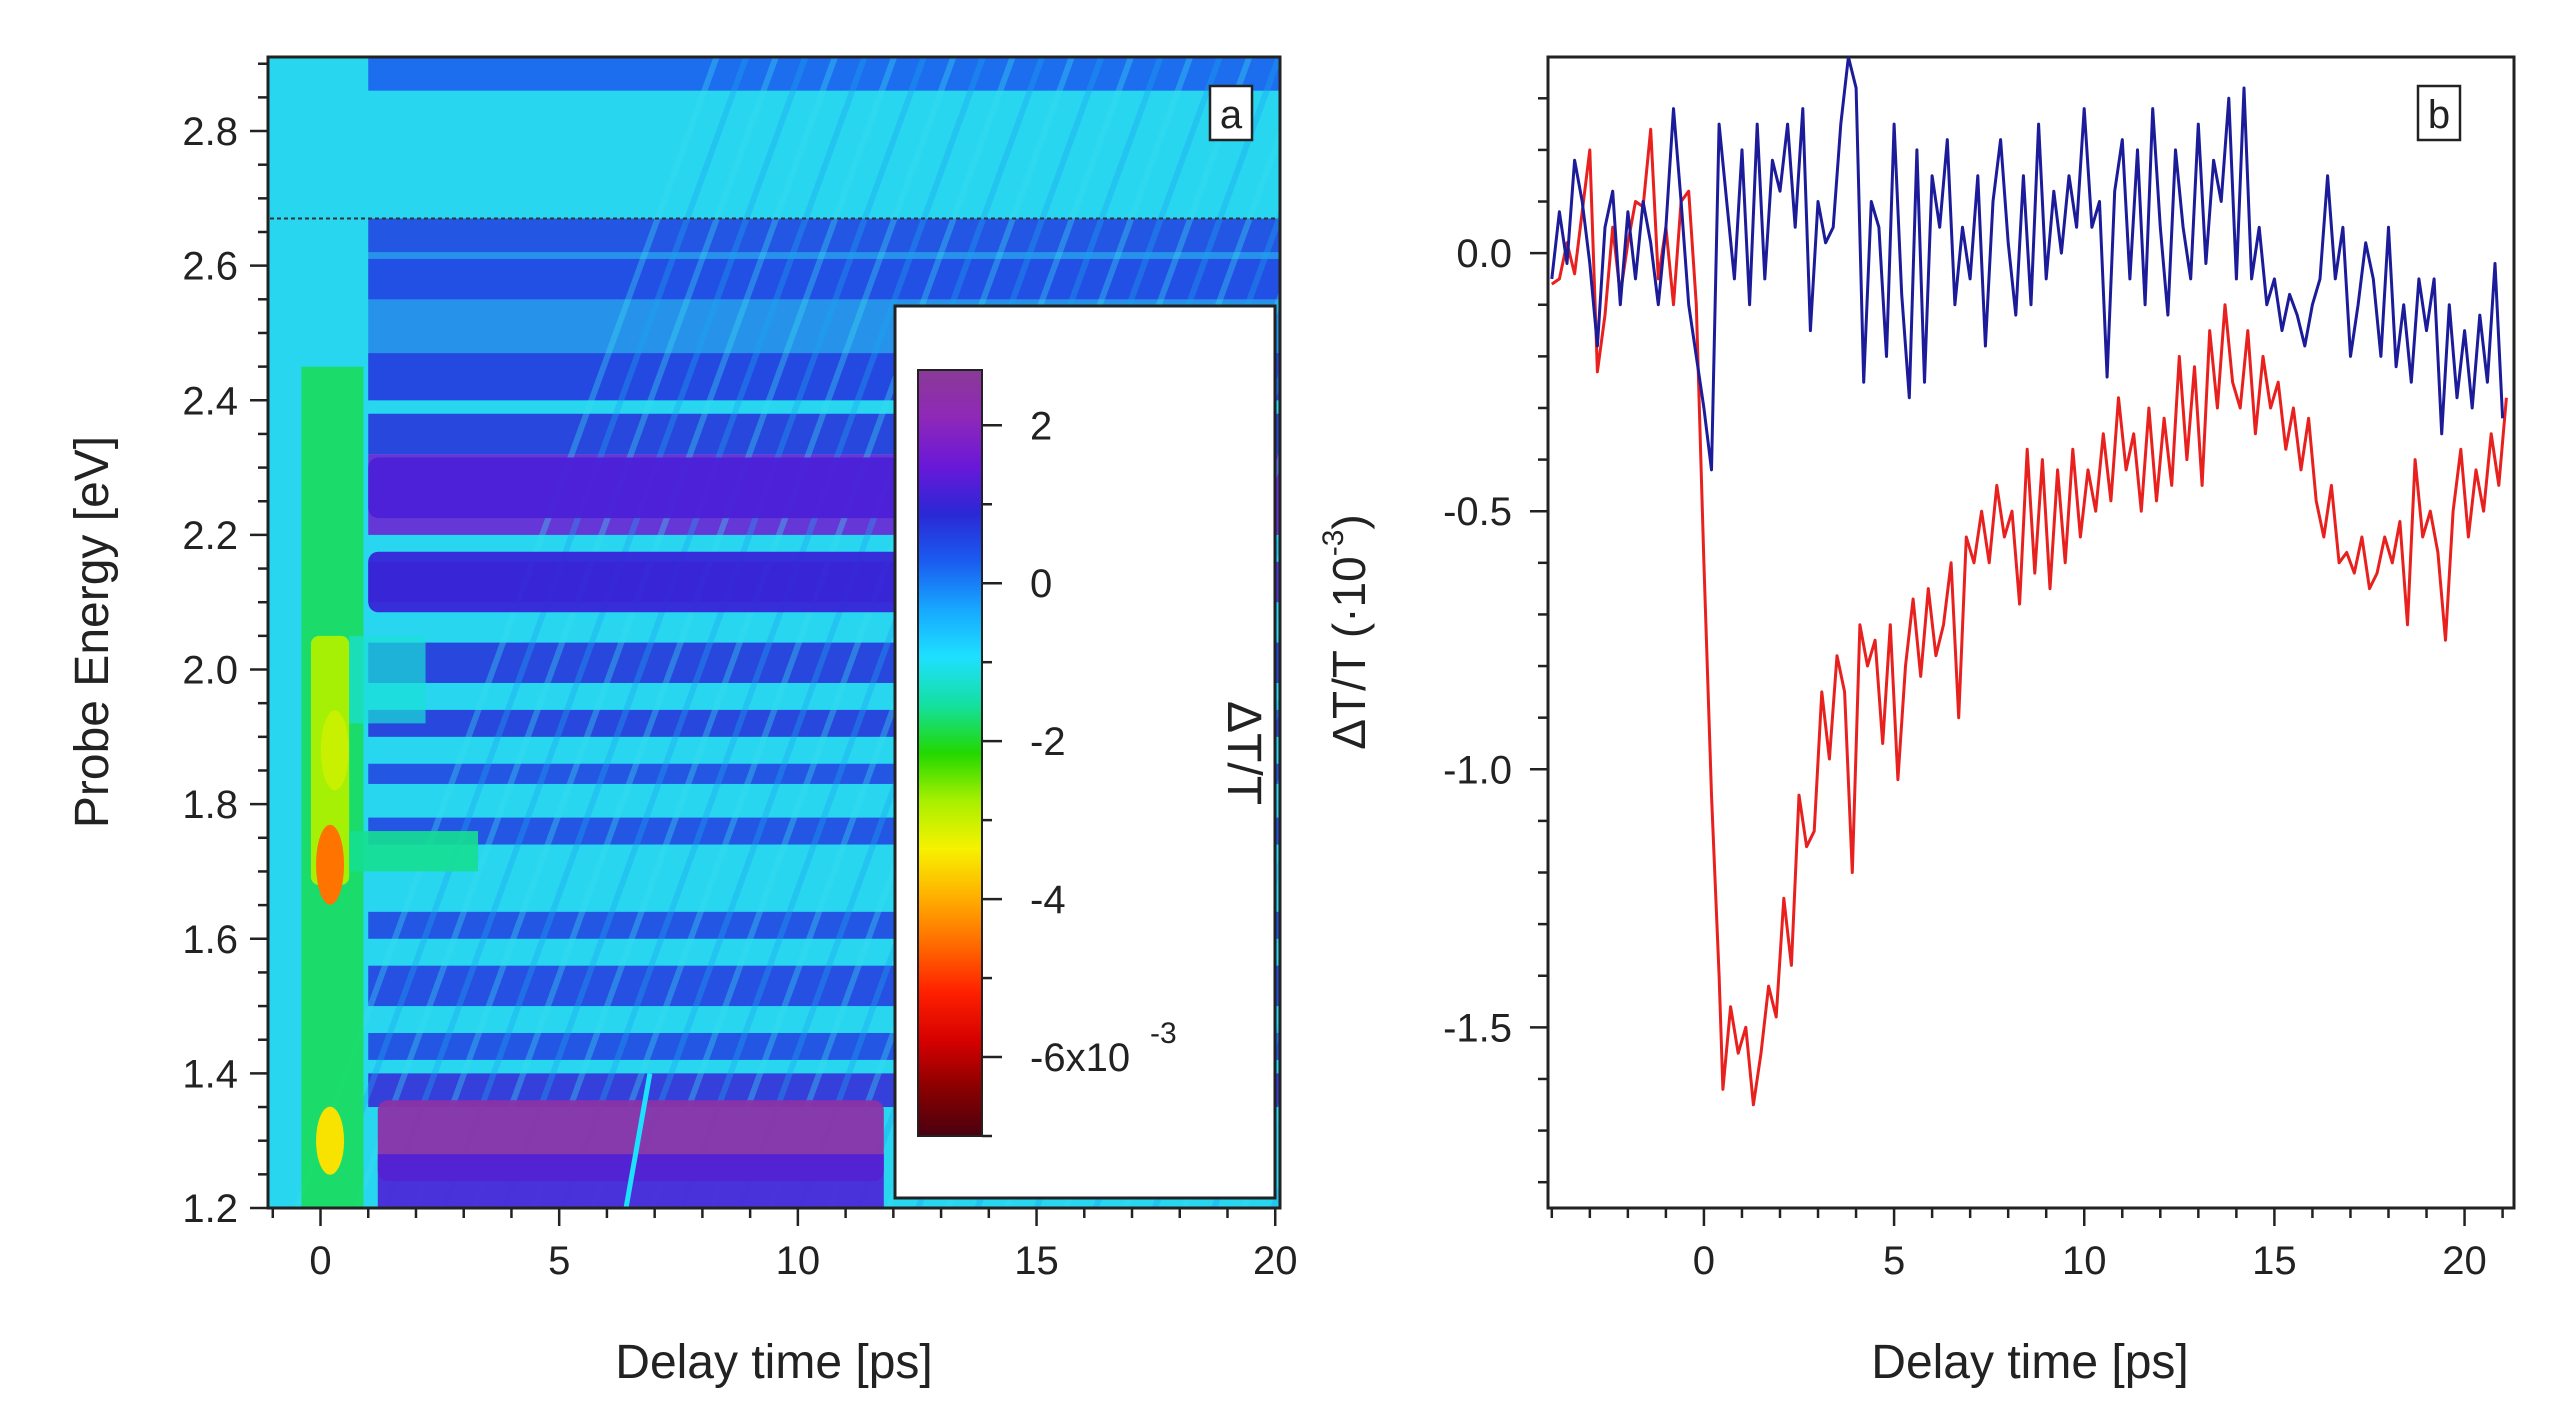  What do you see at coordinates (210, 401) in the screenshot?
I see `y-tick-label: 2.4` at bounding box center [210, 401].